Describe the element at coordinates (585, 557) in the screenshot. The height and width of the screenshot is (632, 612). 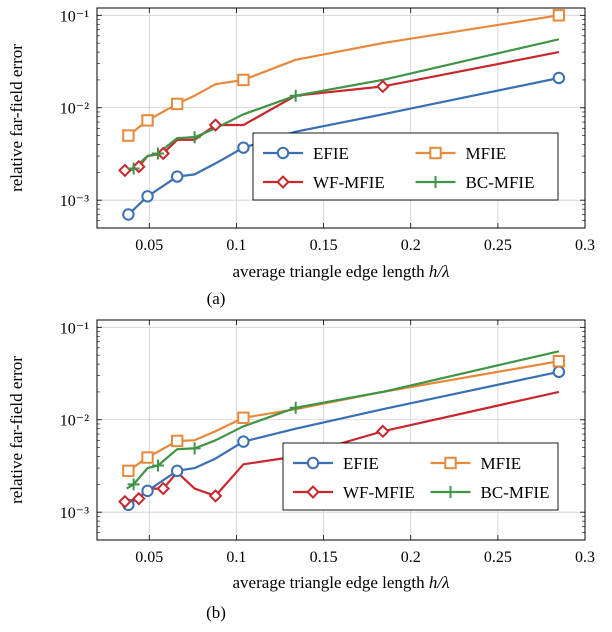
I see `x-tick-label: 0.3` at that location.